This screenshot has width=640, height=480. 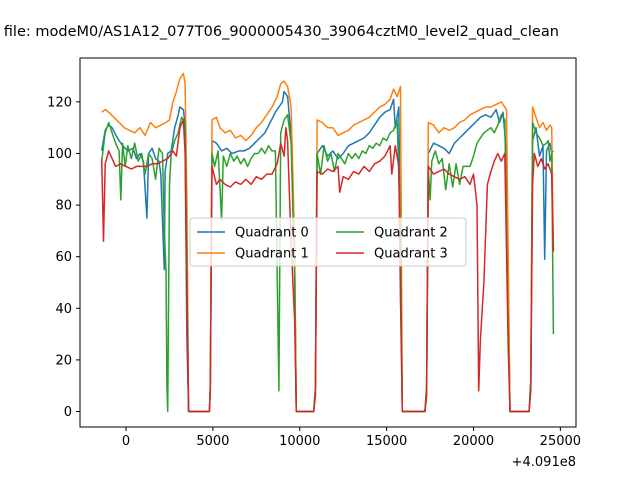 I want to click on x-tick-label: 5000, so click(x=212, y=441).